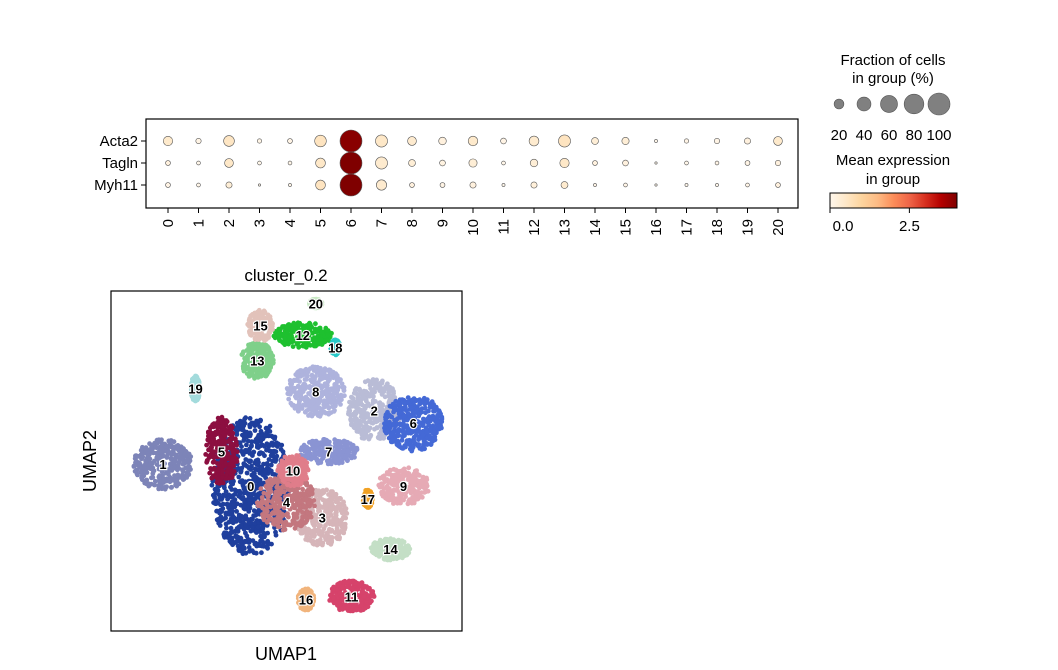  I want to click on x-tick-label-2: 2, so click(229, 223).